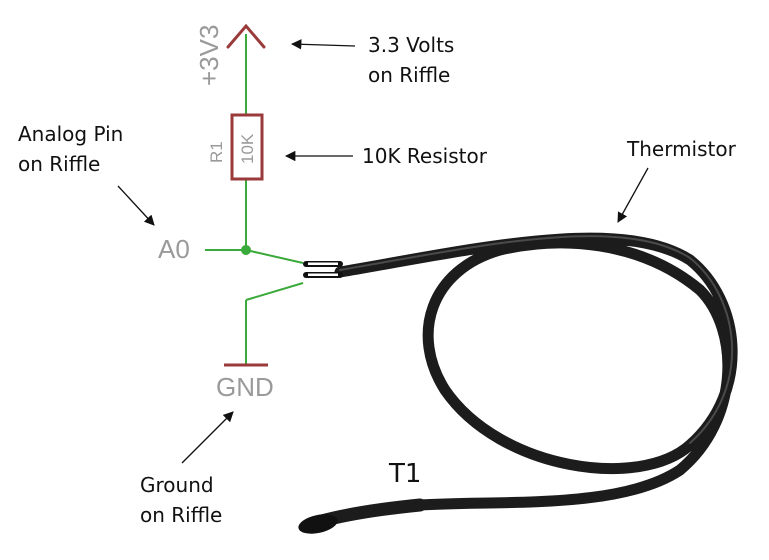 This screenshot has height=560, width=769. I want to click on arrow-to-analog-pin, so click(136, 205).